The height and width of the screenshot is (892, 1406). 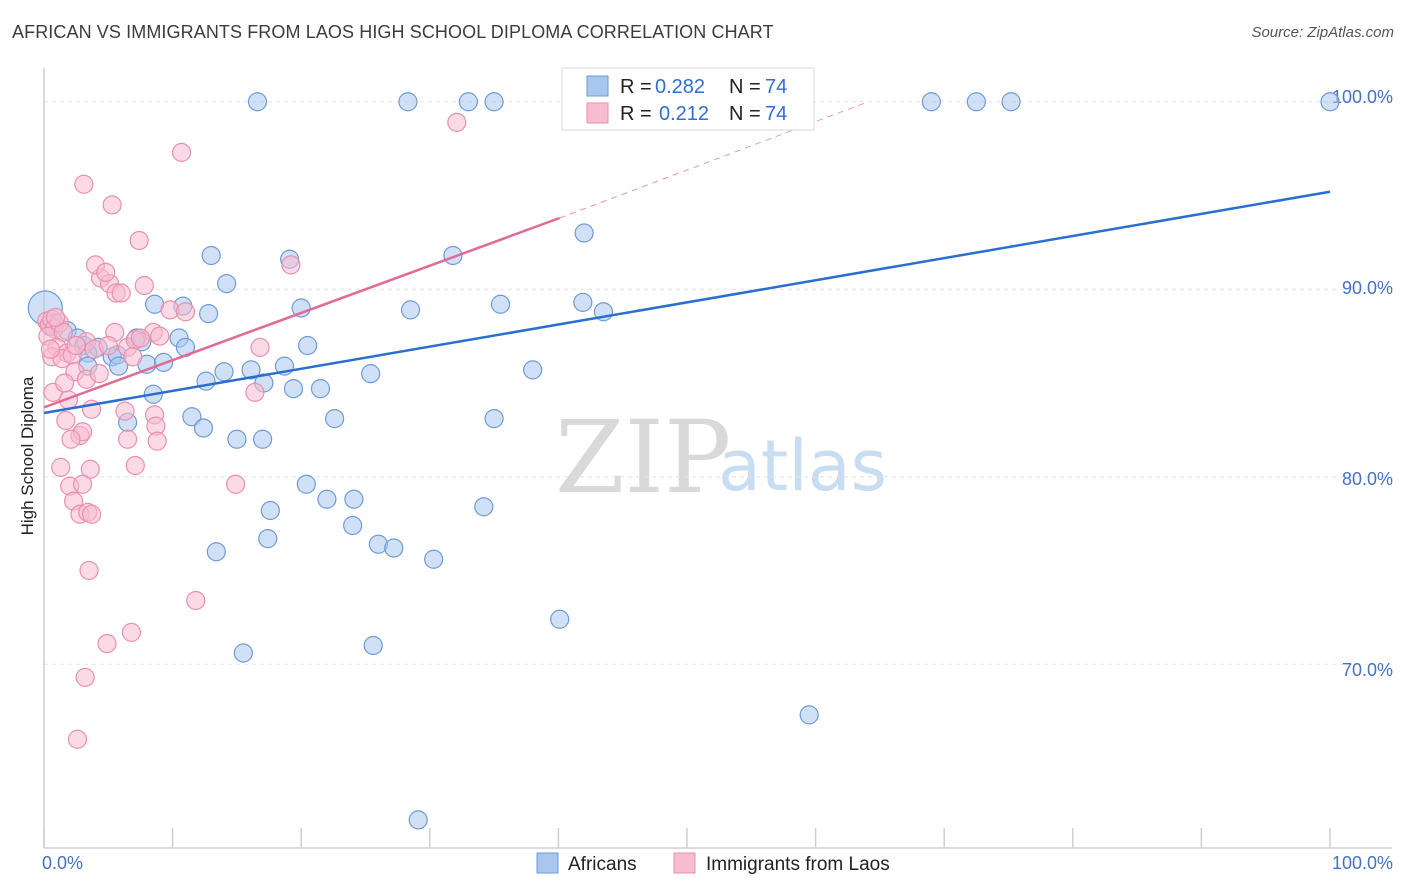 I want to click on legend-swatch-africans, so click(x=597, y=86).